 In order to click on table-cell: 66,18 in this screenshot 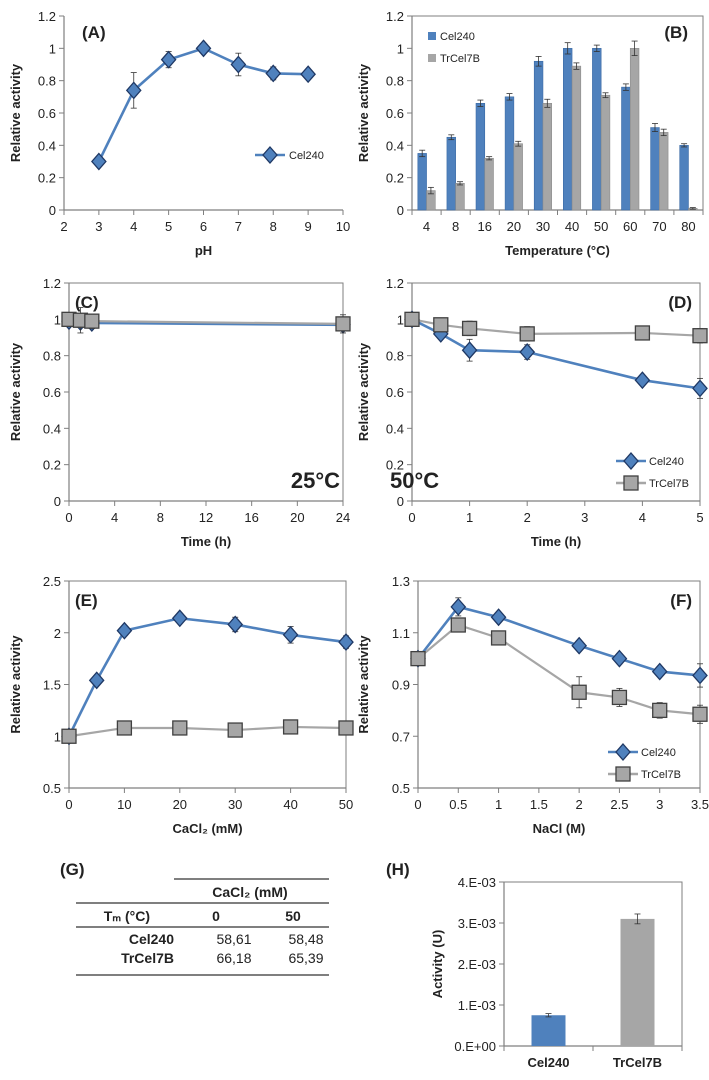, I will do `click(233, 958)`.